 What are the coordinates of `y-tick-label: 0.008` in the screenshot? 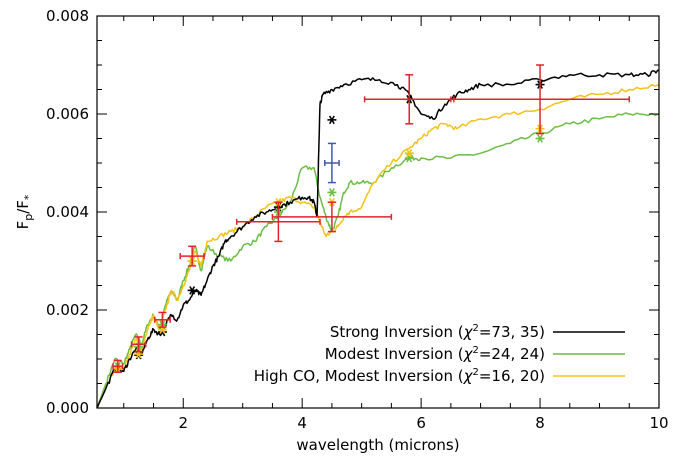 It's located at (67, 16).